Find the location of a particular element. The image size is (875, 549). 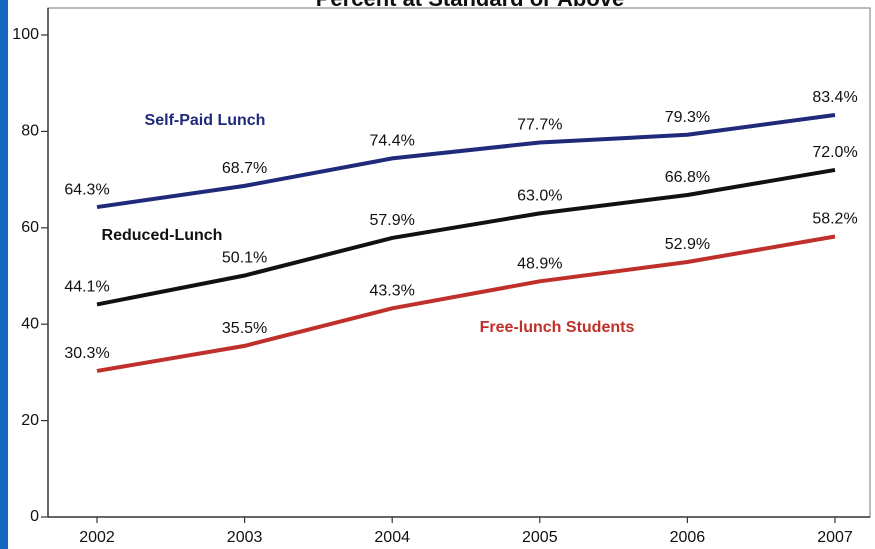

value-label: 64.3% is located at coordinates (86, 189).